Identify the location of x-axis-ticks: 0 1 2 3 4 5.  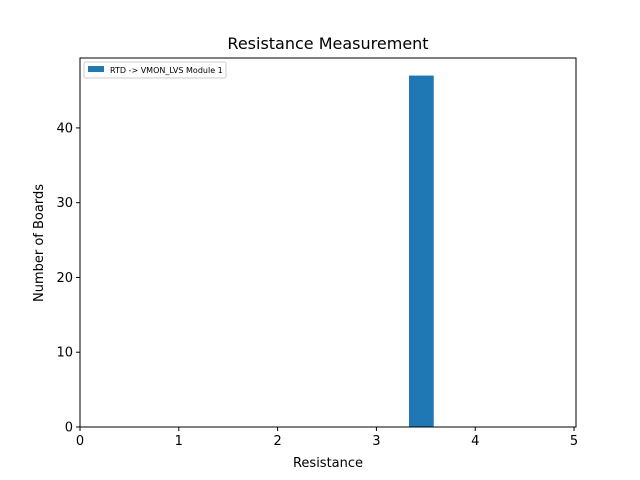
(327, 438).